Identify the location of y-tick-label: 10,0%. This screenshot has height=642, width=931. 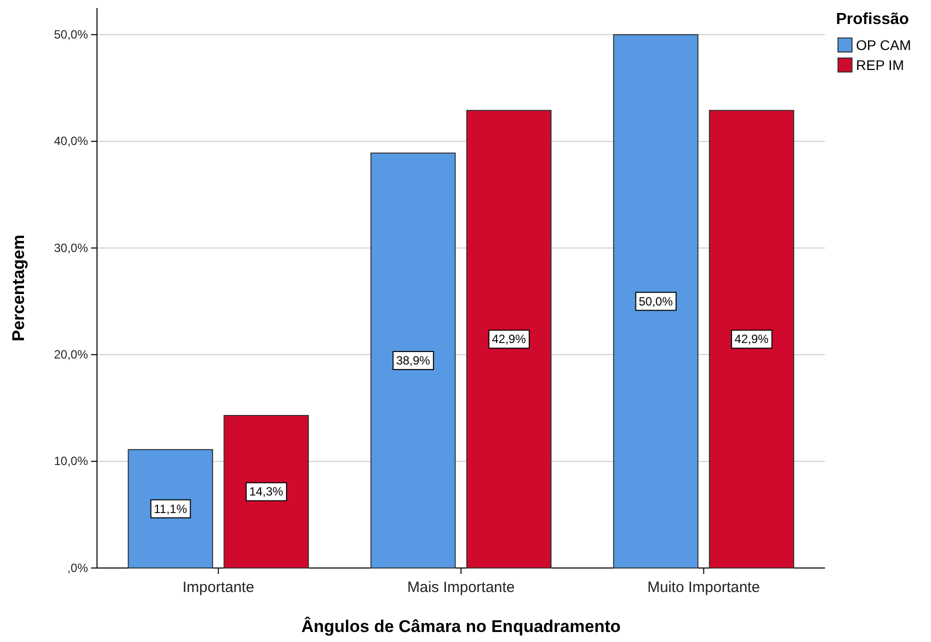
(71, 461).